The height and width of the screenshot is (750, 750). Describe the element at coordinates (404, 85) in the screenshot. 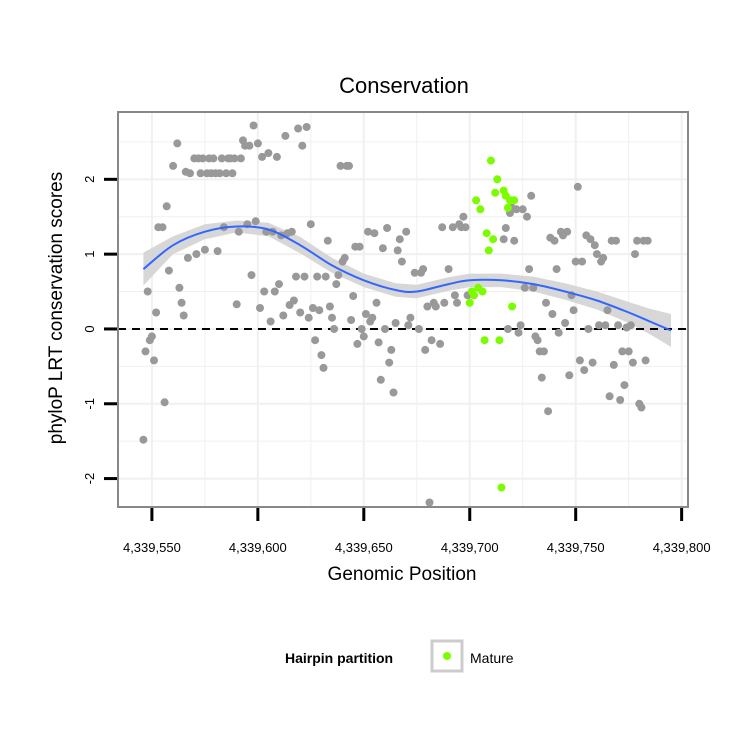

I see `chart-title: Conservation` at that location.